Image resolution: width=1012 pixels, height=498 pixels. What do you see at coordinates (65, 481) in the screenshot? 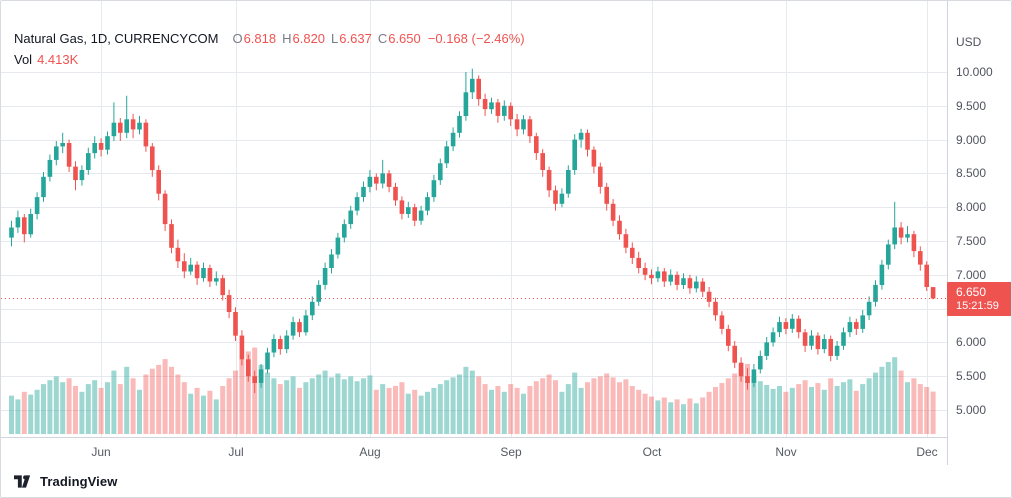
I see `tradingview-attribution-link: TradingView` at bounding box center [65, 481].